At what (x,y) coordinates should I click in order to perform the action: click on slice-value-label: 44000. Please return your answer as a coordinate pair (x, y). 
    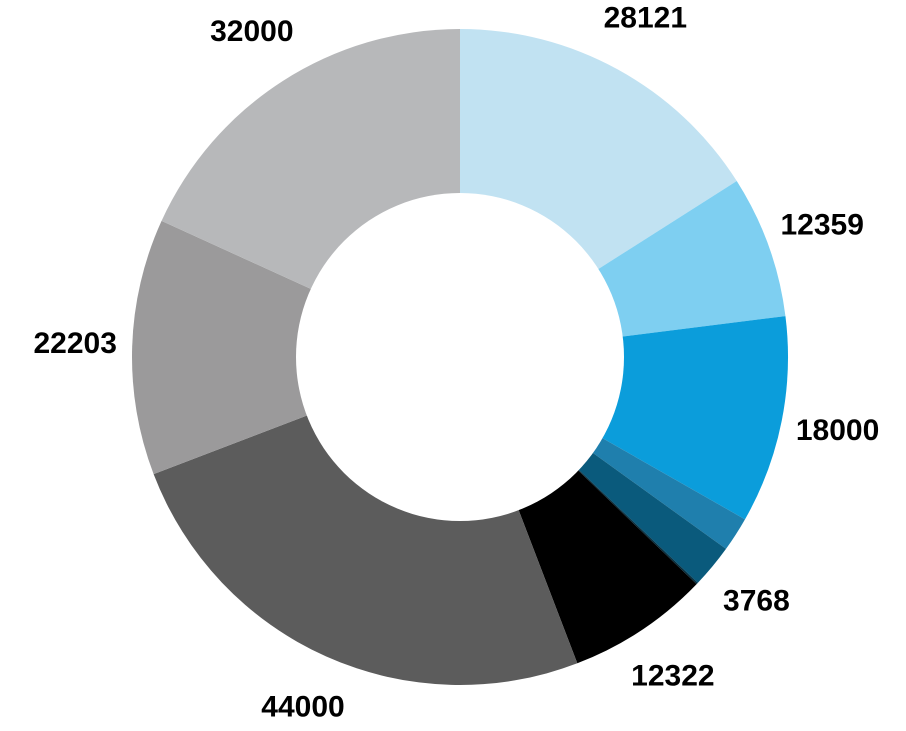
    Looking at the image, I should click on (302, 706).